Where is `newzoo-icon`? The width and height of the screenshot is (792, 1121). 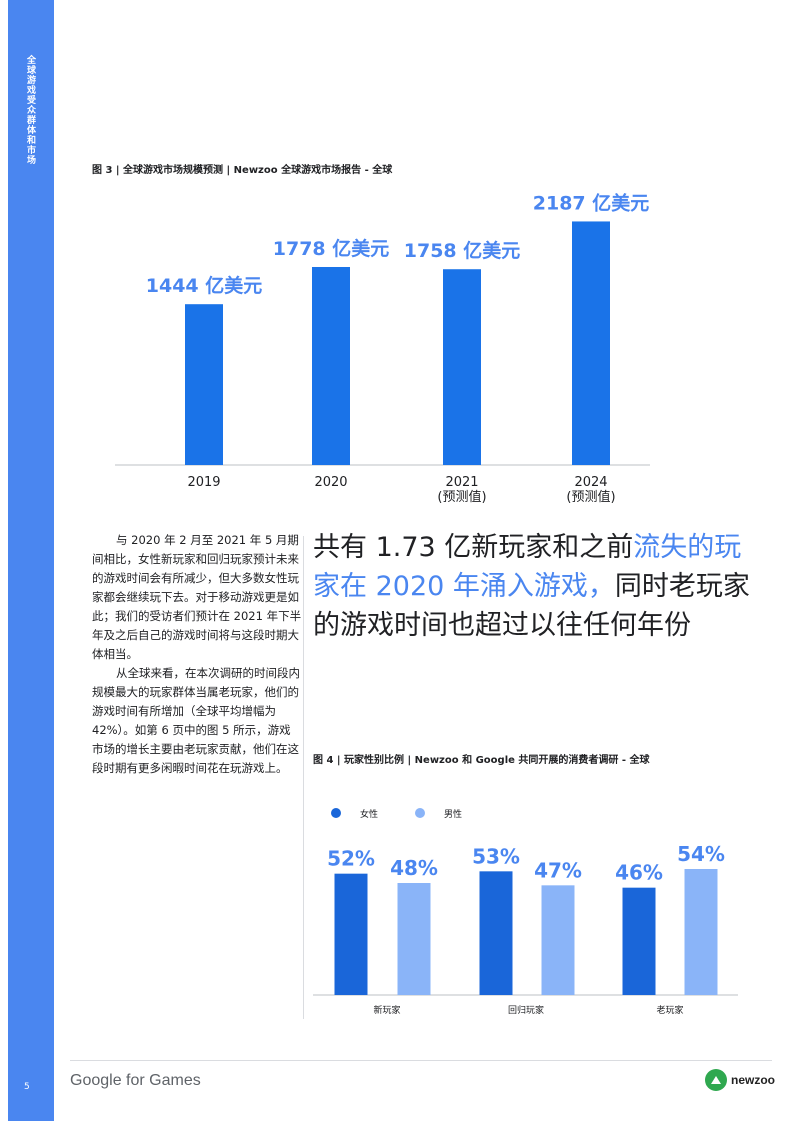
newzoo-icon is located at coordinates (716, 1080).